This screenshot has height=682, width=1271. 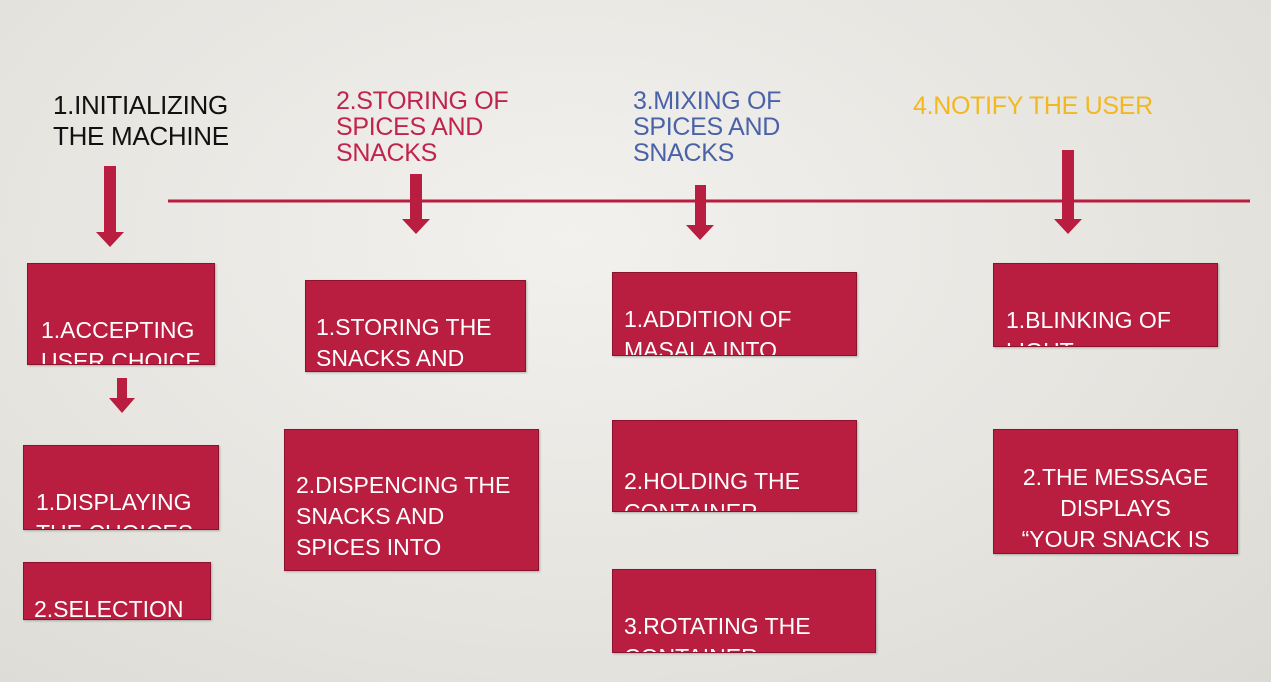 What do you see at coordinates (734, 466) in the screenshot?
I see `step-holding-the-container: 2.HOLDING THE CONTAINER` at bounding box center [734, 466].